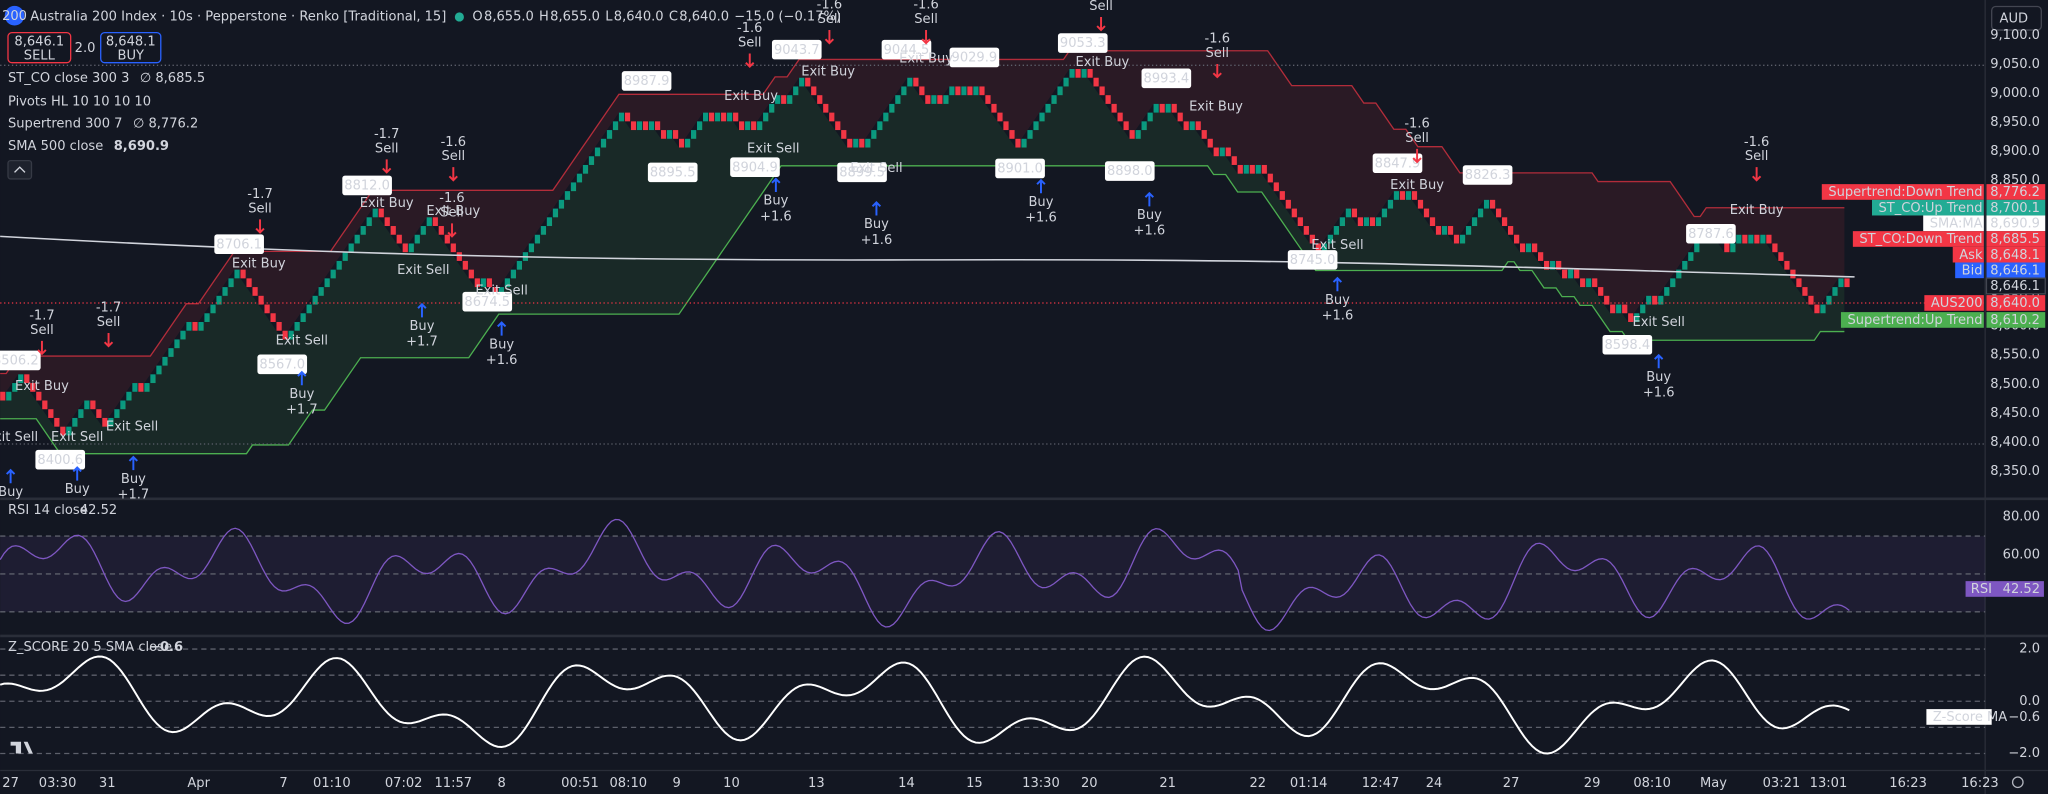 The image size is (2048, 794). Describe the element at coordinates (68, 78) in the screenshot. I see `indicator-name: ST_CO close 300 3` at that location.